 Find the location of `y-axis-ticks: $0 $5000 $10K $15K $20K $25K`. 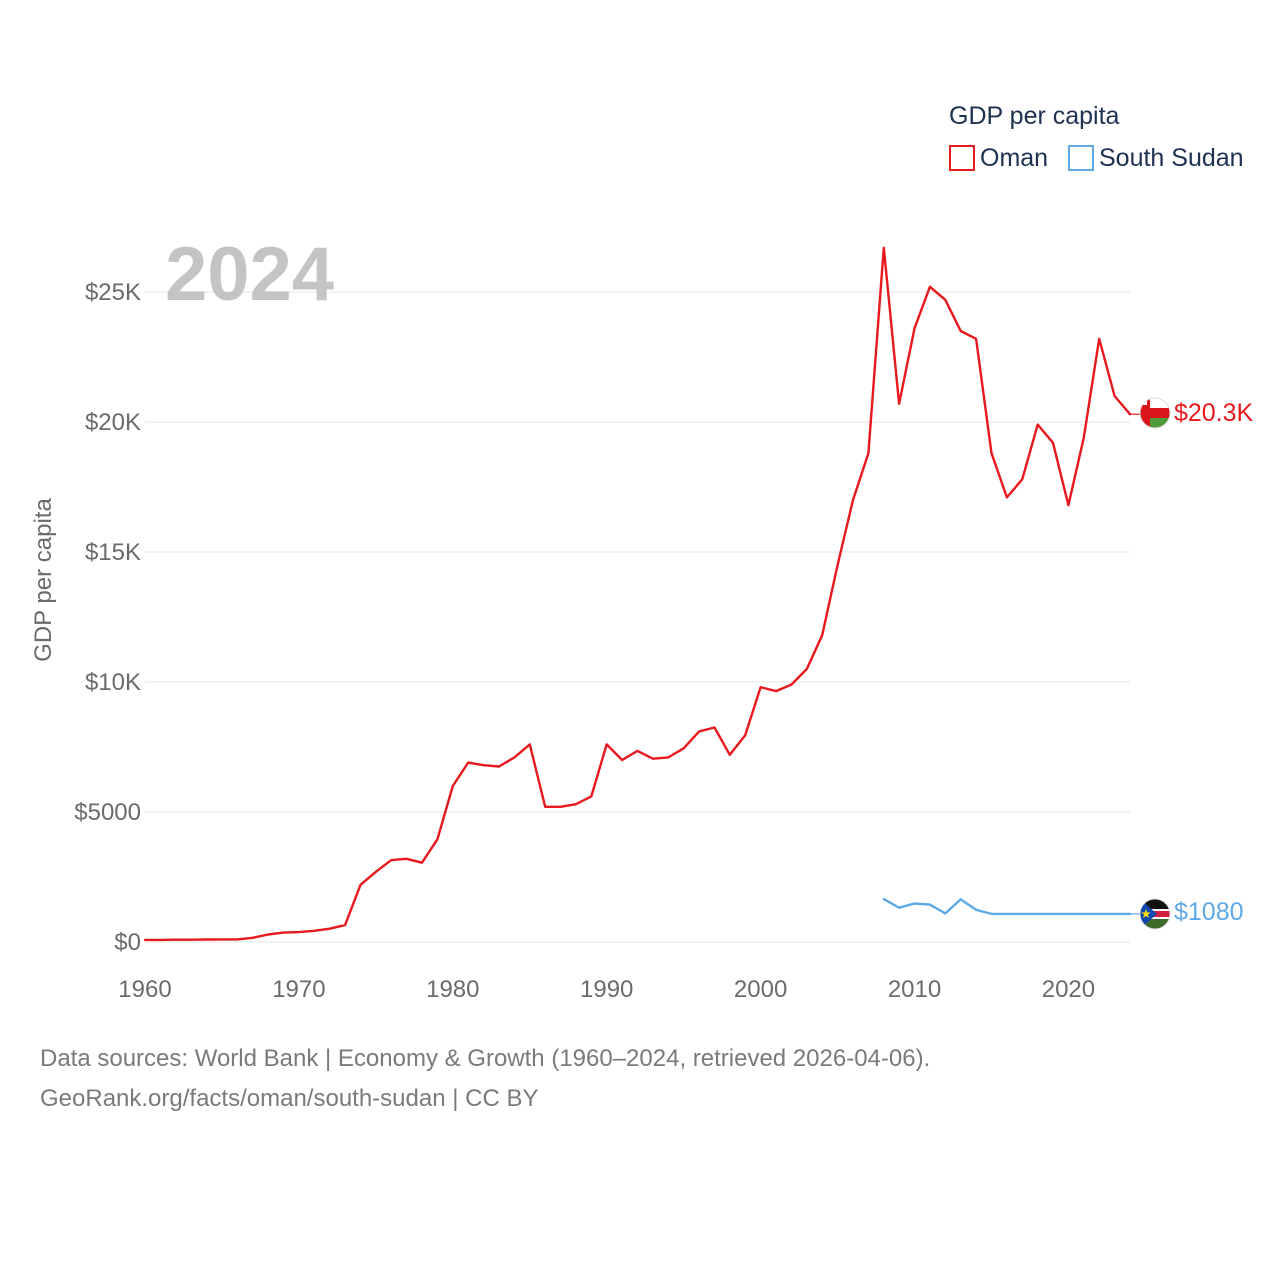

y-axis-ticks: $0 $5000 $10K $15K $20K $25K is located at coordinates (107, 617).